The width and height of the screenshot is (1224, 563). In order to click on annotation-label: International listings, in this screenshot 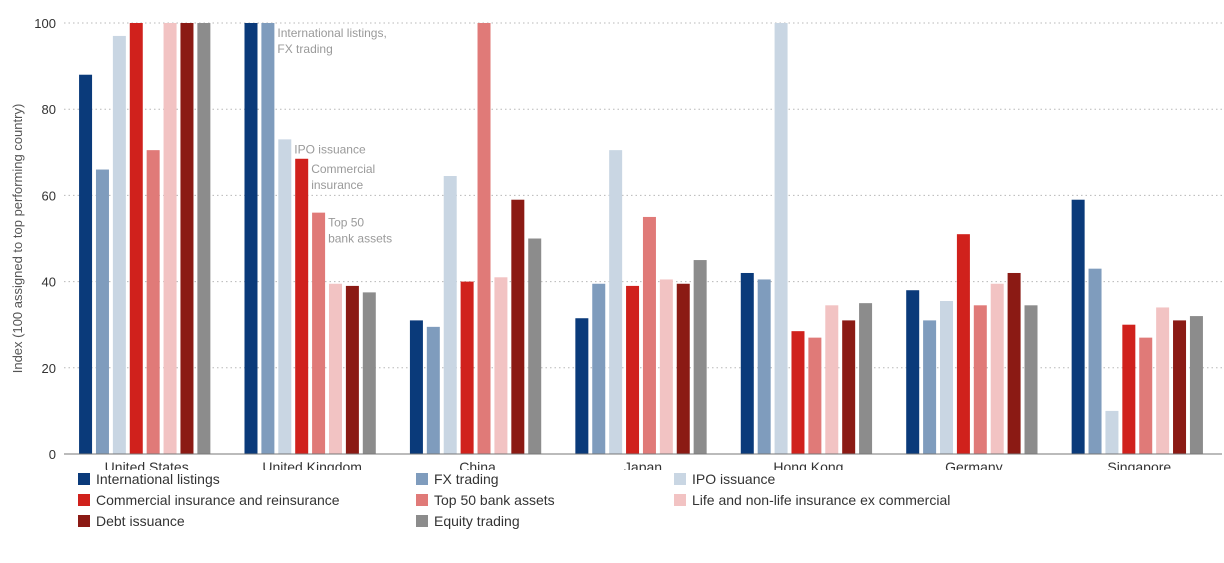, I will do `click(331, 33)`.